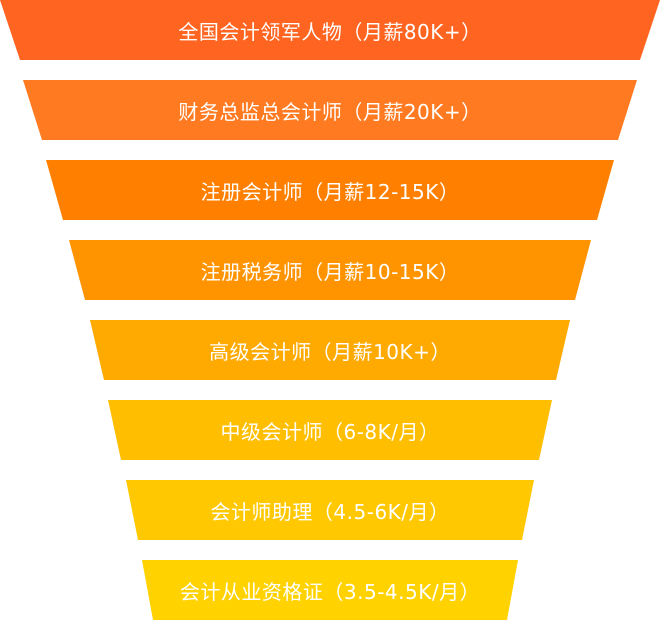  I want to click on funnel-level-label: 中级会计师（6-8K/月）, so click(330, 431).